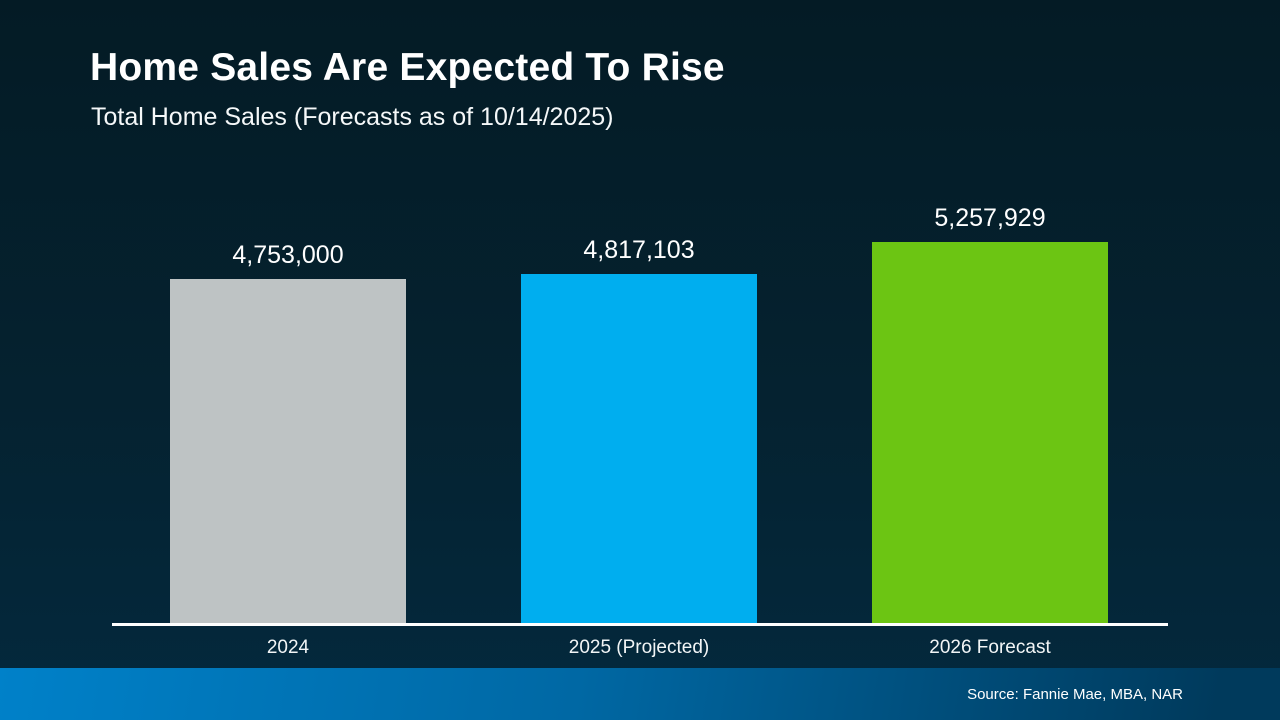 The height and width of the screenshot is (720, 1280). What do you see at coordinates (288, 647) in the screenshot?
I see `category-label-2024: 2024` at bounding box center [288, 647].